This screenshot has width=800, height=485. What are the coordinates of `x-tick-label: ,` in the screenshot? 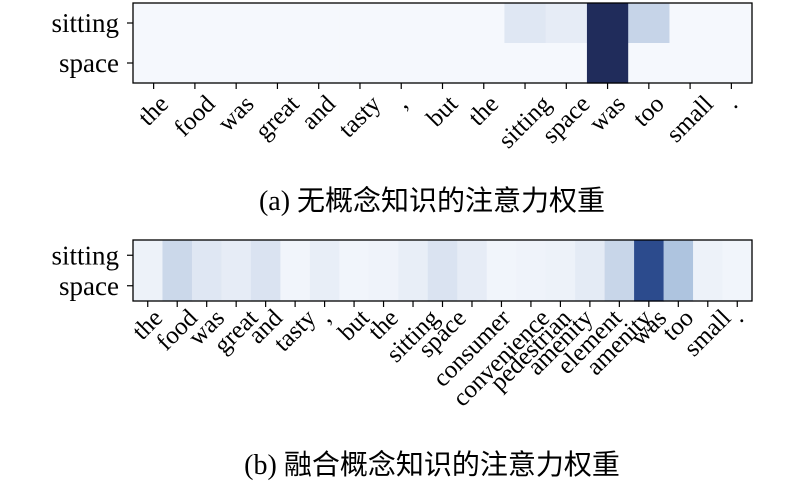 It's located at (401, 103).